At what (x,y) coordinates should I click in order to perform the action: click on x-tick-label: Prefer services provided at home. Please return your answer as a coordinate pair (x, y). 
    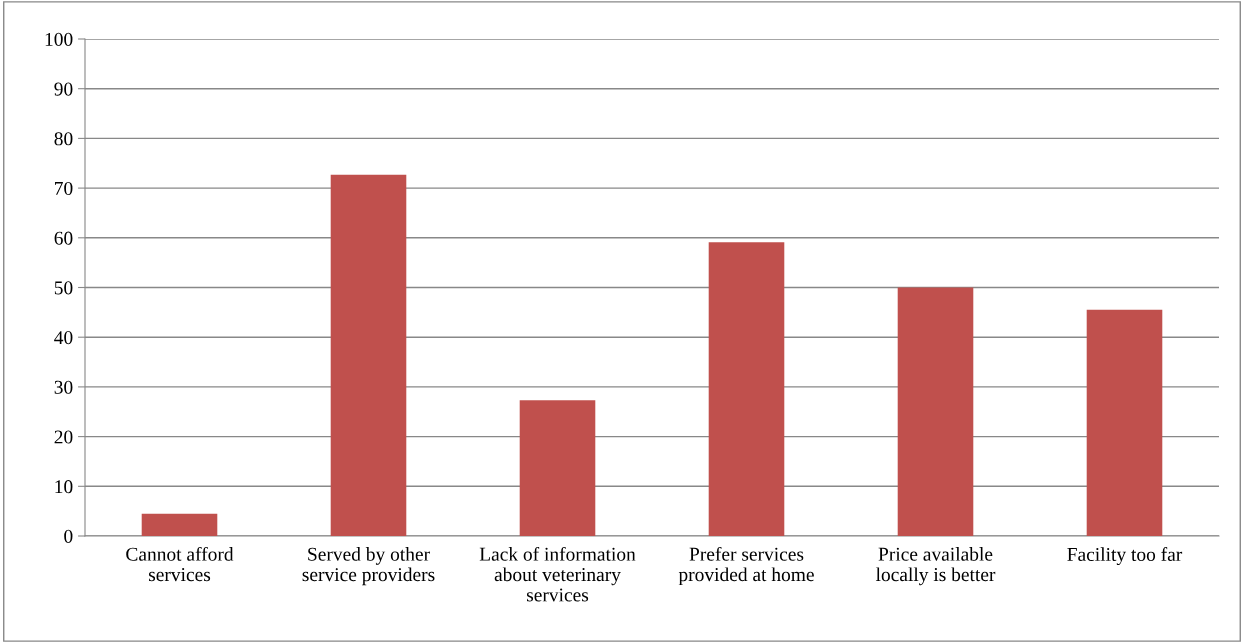
    Looking at the image, I should click on (746, 566).